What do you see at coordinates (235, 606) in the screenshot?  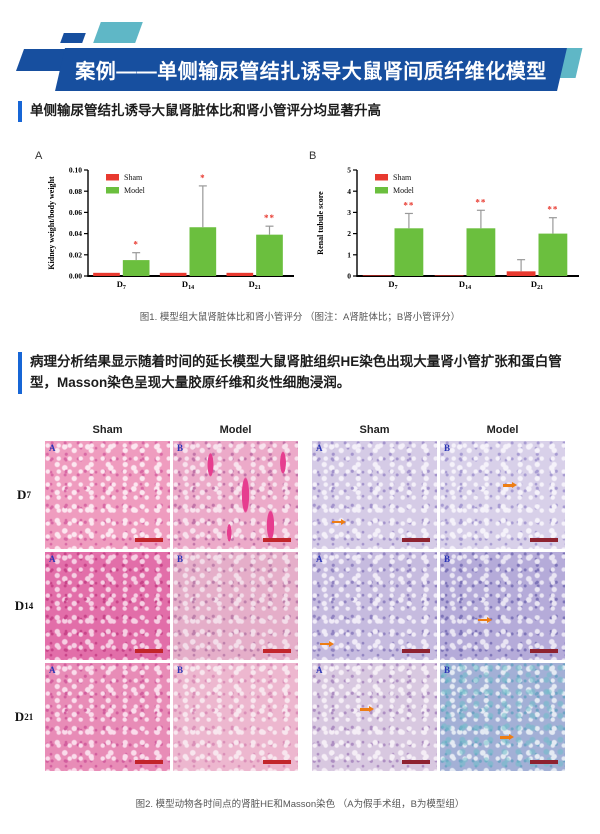 I see `histology-tile-he-d14-b: B` at bounding box center [235, 606].